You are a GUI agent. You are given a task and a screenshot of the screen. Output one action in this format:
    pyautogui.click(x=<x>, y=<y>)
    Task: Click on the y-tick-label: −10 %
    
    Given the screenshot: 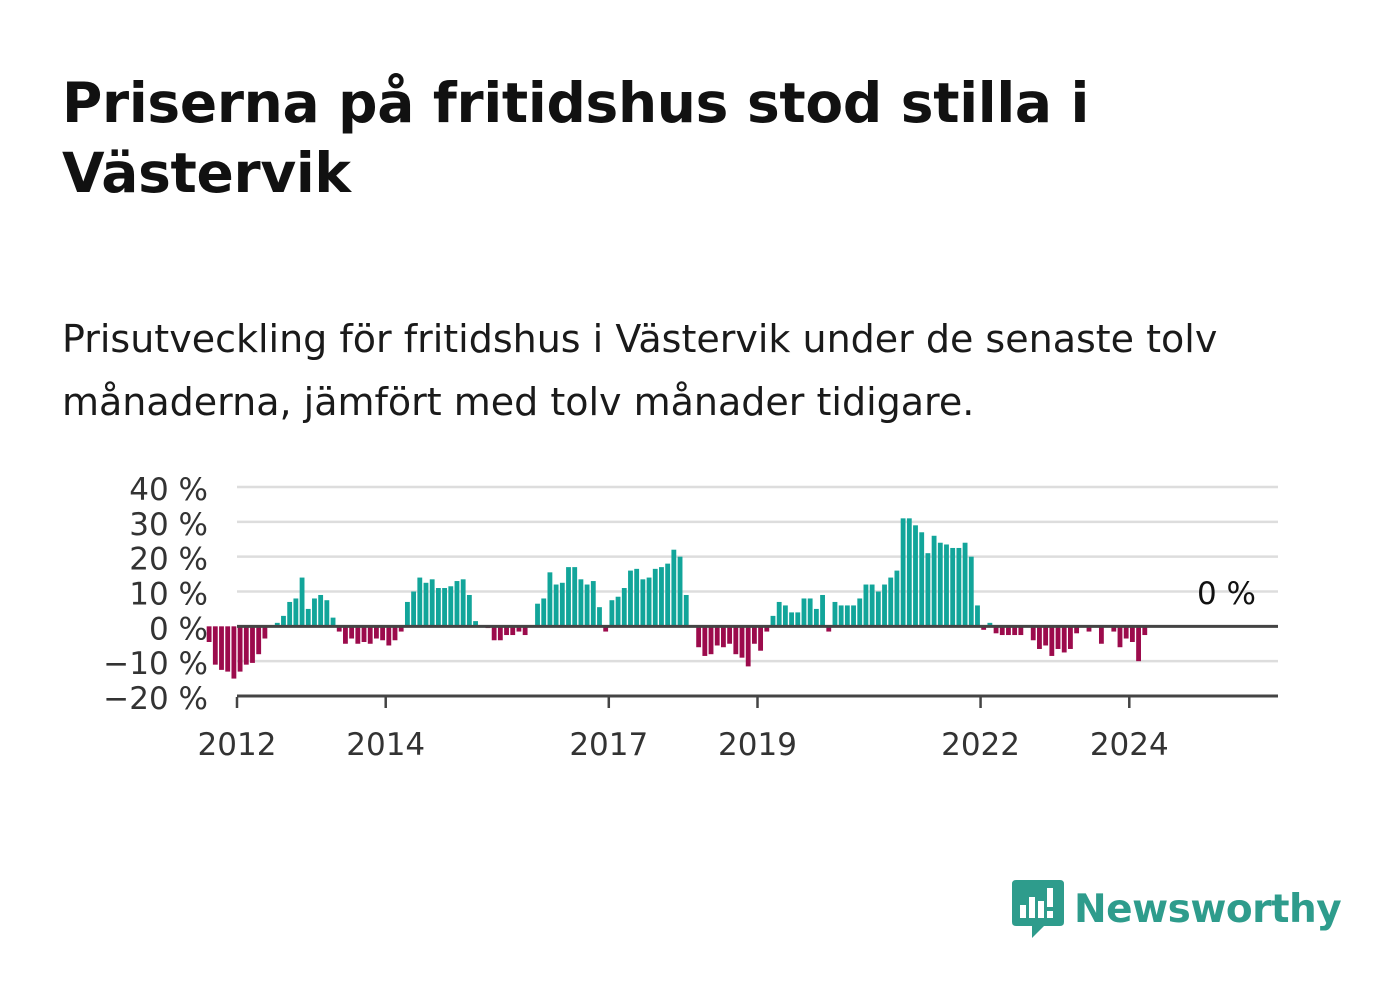 What is the action you would take?
    pyautogui.click(x=155, y=664)
    